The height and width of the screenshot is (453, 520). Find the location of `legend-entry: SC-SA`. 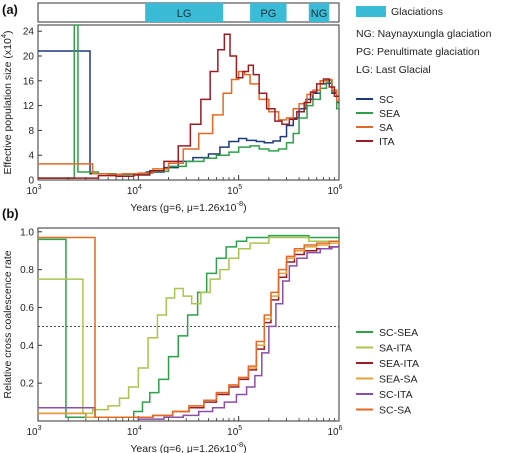

legend-entry: SC-SA is located at coordinates (395, 411).